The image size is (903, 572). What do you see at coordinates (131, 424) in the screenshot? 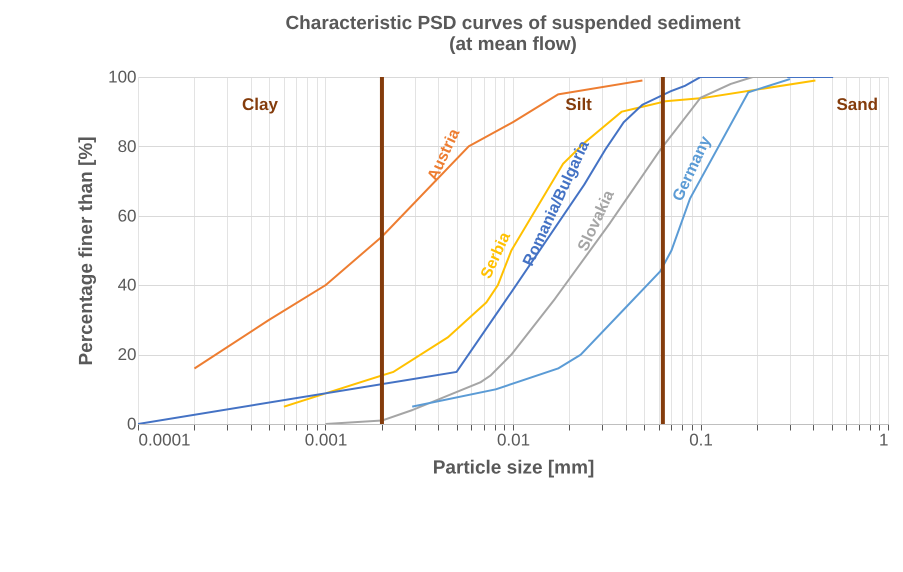
I see `y-tick-label: 0` at bounding box center [131, 424].